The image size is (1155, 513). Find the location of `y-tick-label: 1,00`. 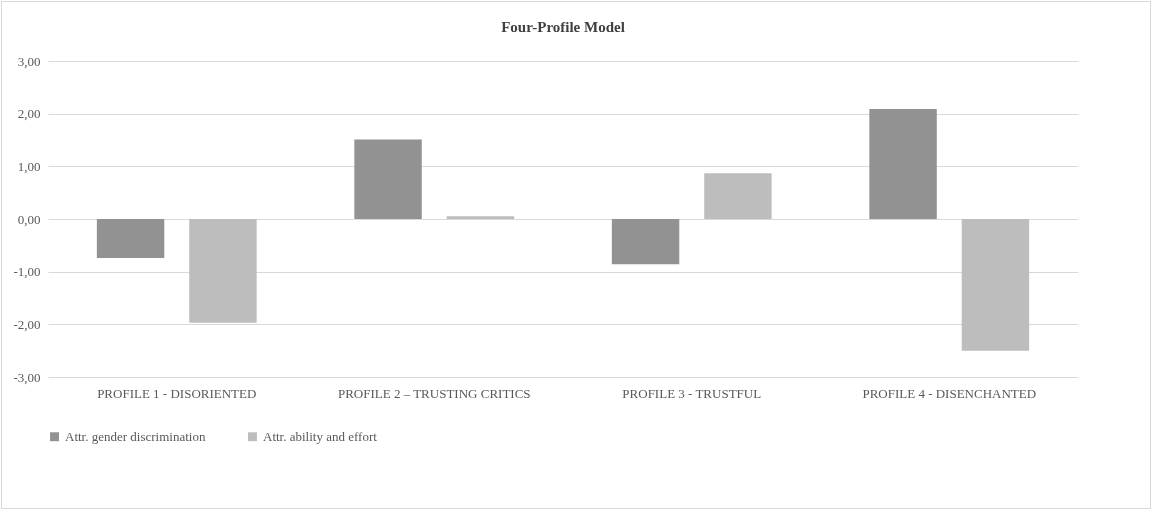

y-tick-label: 1,00 is located at coordinates (29, 166).